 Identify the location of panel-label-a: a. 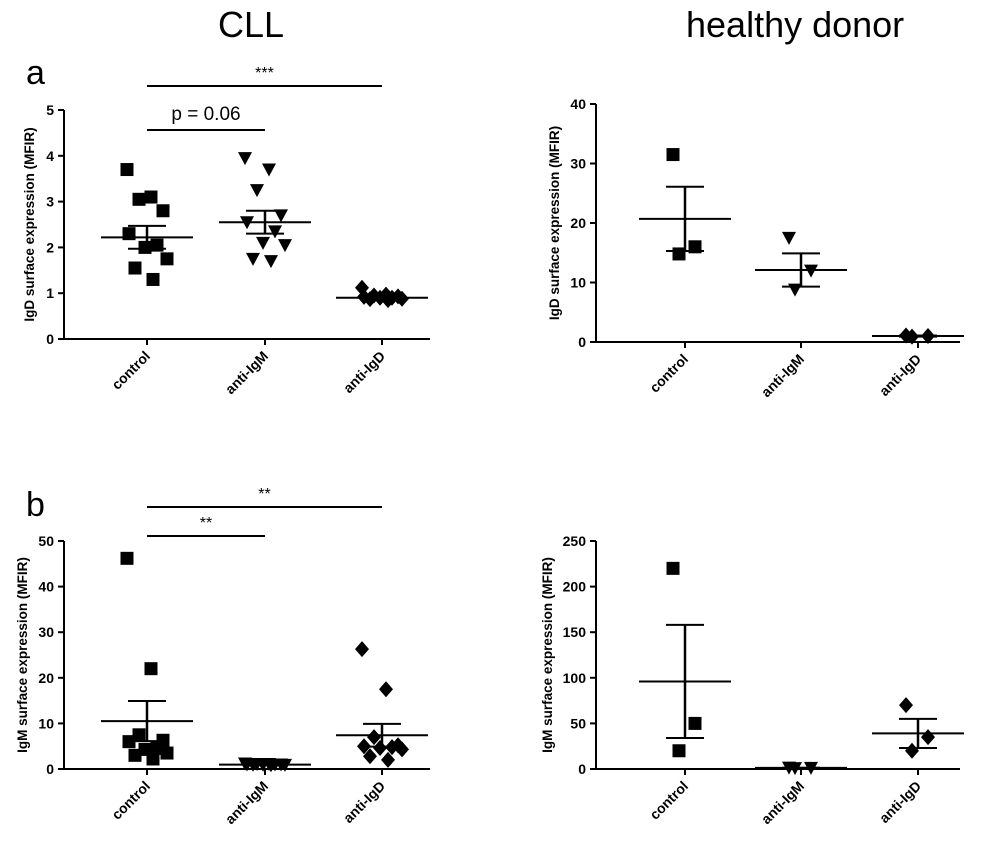
(35, 73).